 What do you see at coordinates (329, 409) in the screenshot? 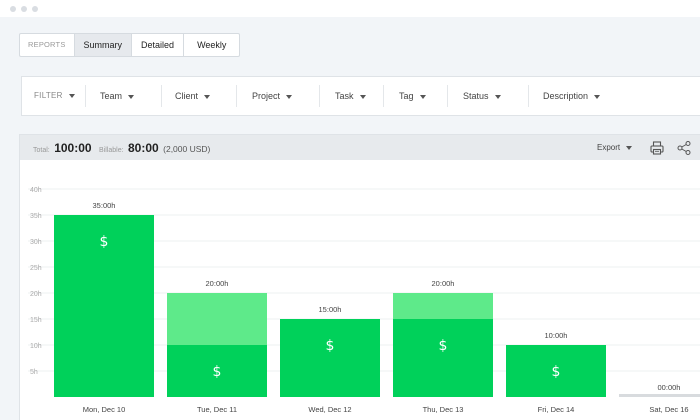
I see `x-tick-label: Wed, Dec 12` at bounding box center [329, 409].